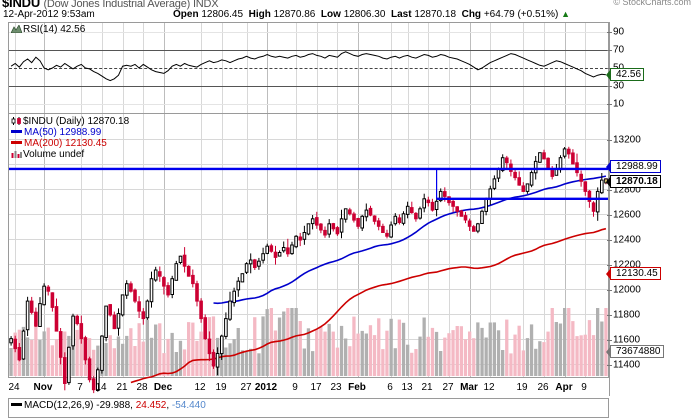 The width and height of the screenshot is (694, 418). I want to click on volume-legend-text: Volume undef, so click(54, 154).